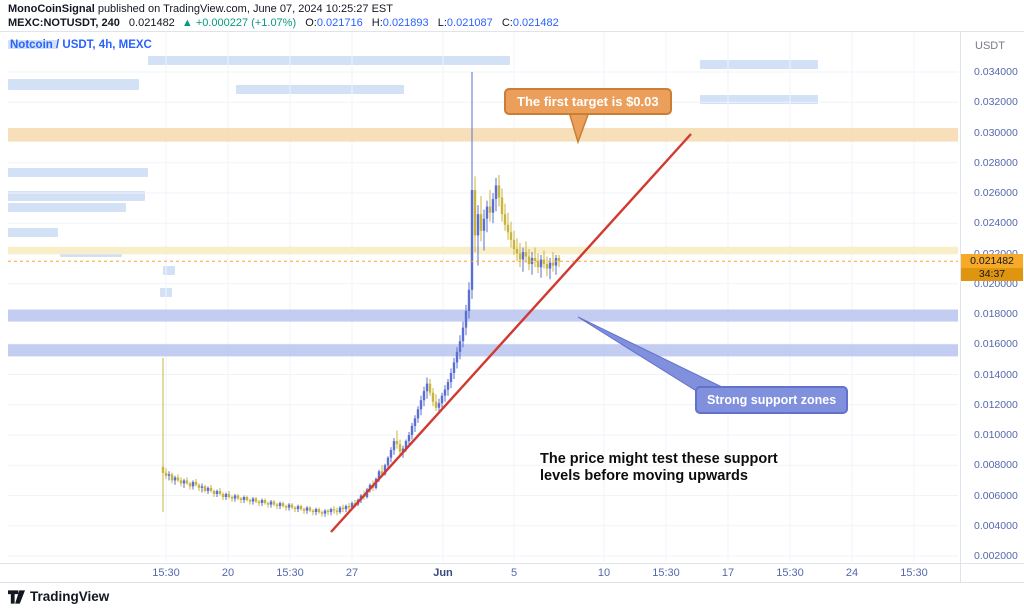 The image size is (1024, 611). Describe the element at coordinates (588, 101) in the screenshot. I see `target-callout: The first target is $0.03` at that location.